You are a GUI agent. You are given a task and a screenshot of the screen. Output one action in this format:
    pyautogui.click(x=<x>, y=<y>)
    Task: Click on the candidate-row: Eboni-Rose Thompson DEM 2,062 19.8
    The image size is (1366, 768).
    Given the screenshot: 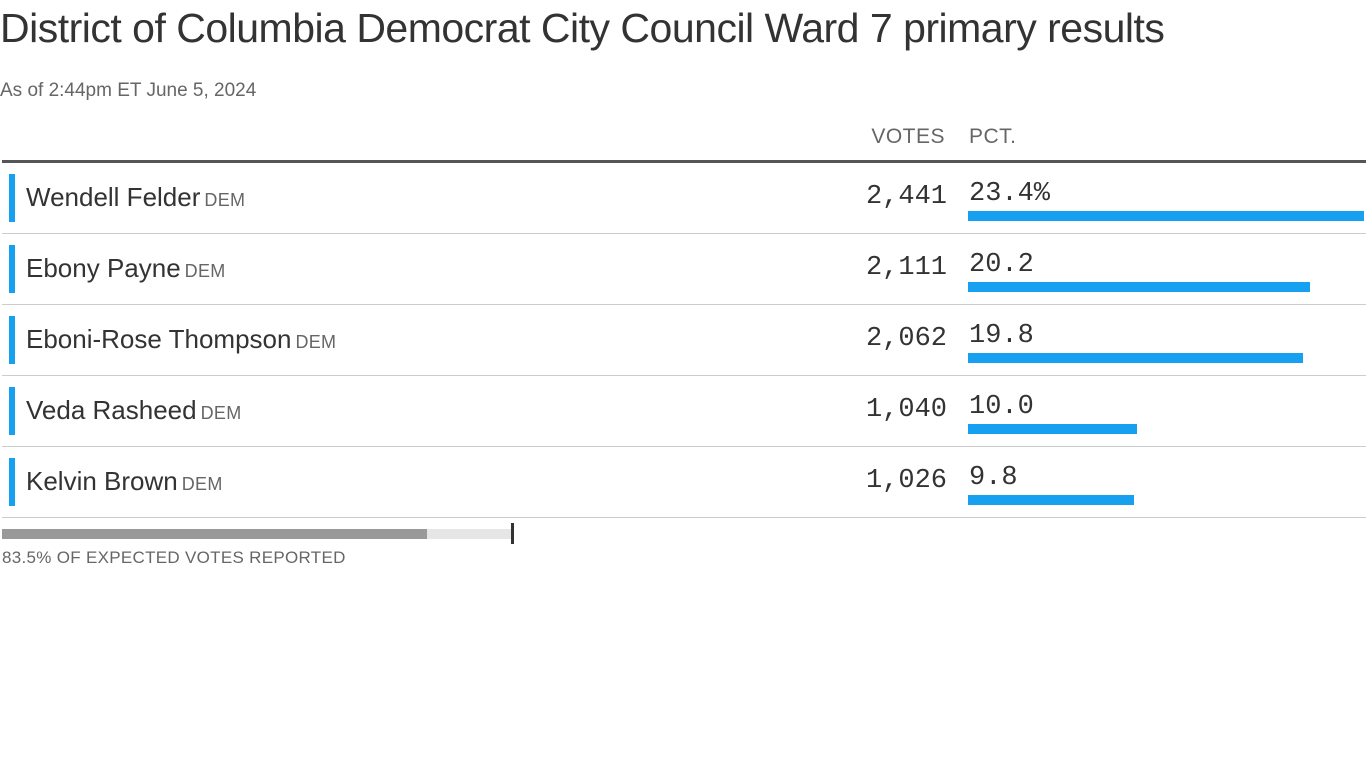 What is the action you would take?
    pyautogui.click(x=684, y=340)
    